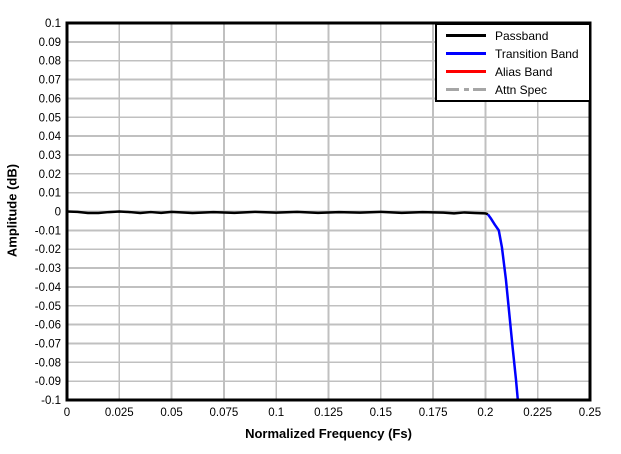 Image resolution: width=621 pixels, height=454 pixels. I want to click on y-tick-label: 0, so click(58, 213).